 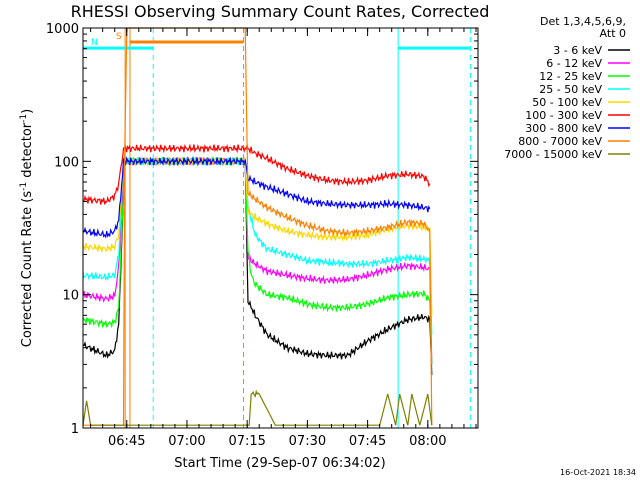 What do you see at coordinates (27, 152) in the screenshot?
I see `y-label-part: detector` at bounding box center [27, 152].